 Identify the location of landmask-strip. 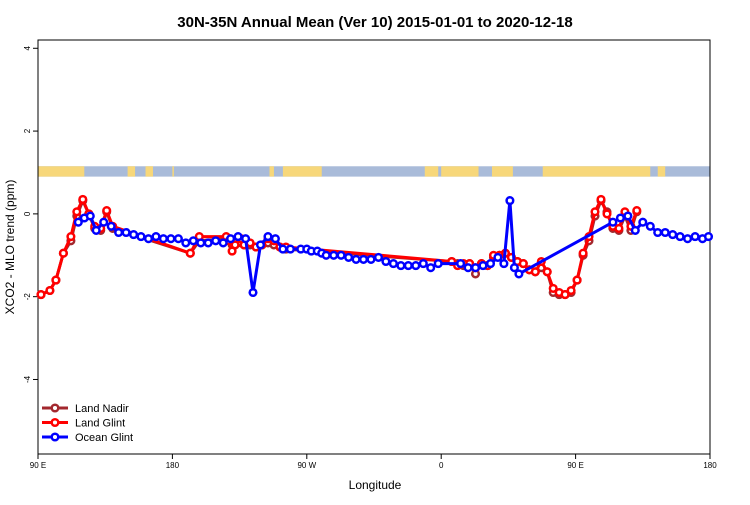
(374, 171).